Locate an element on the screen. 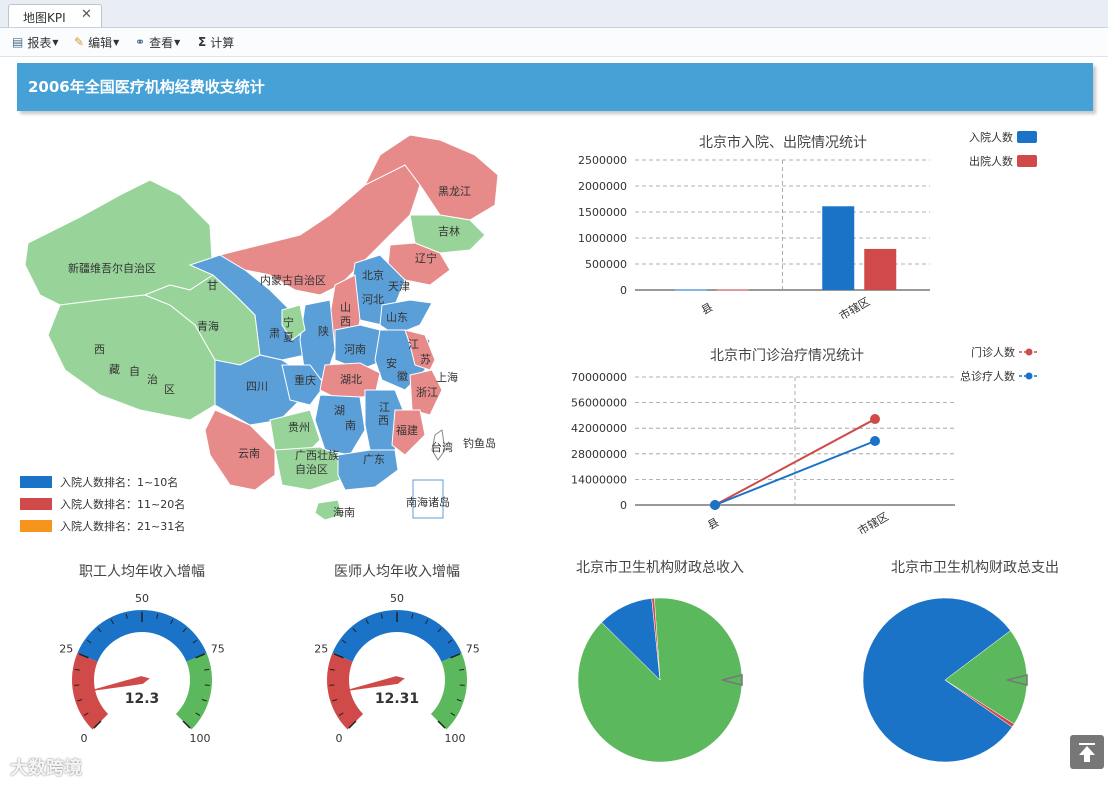 The image size is (1108, 789). chart-title: 北京市入院、出院情况统计 is located at coordinates (783, 142).